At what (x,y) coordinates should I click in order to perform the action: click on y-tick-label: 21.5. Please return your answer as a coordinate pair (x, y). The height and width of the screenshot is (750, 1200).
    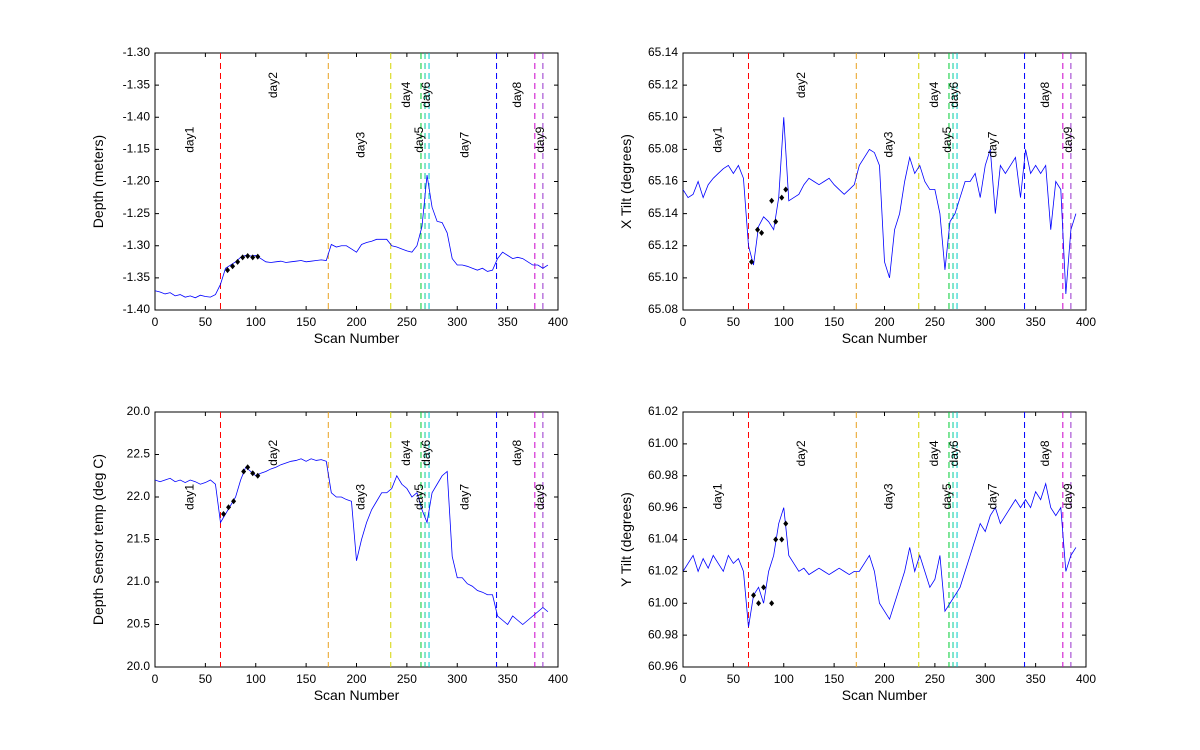
    Looking at the image, I should click on (139, 539).